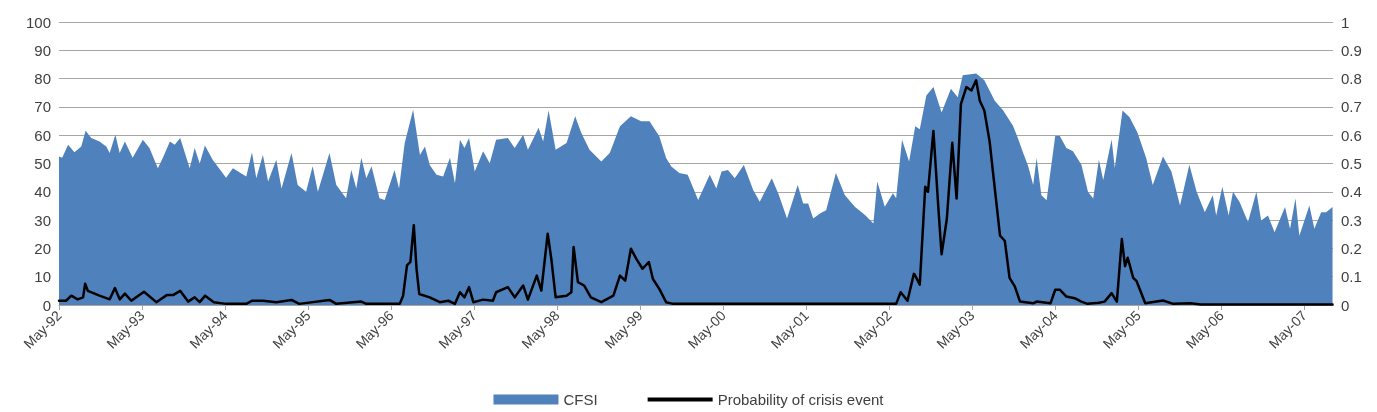 Image resolution: width=1377 pixels, height=412 pixels. What do you see at coordinates (46, 305) in the screenshot?
I see `y-tick-label: 0` at bounding box center [46, 305].